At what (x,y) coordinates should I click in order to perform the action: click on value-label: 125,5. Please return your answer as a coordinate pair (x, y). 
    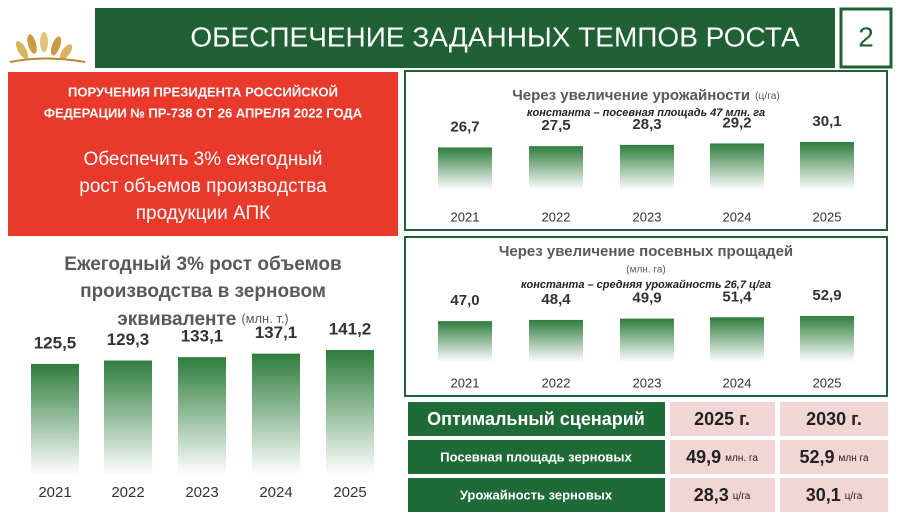
    Looking at the image, I should click on (55, 342).